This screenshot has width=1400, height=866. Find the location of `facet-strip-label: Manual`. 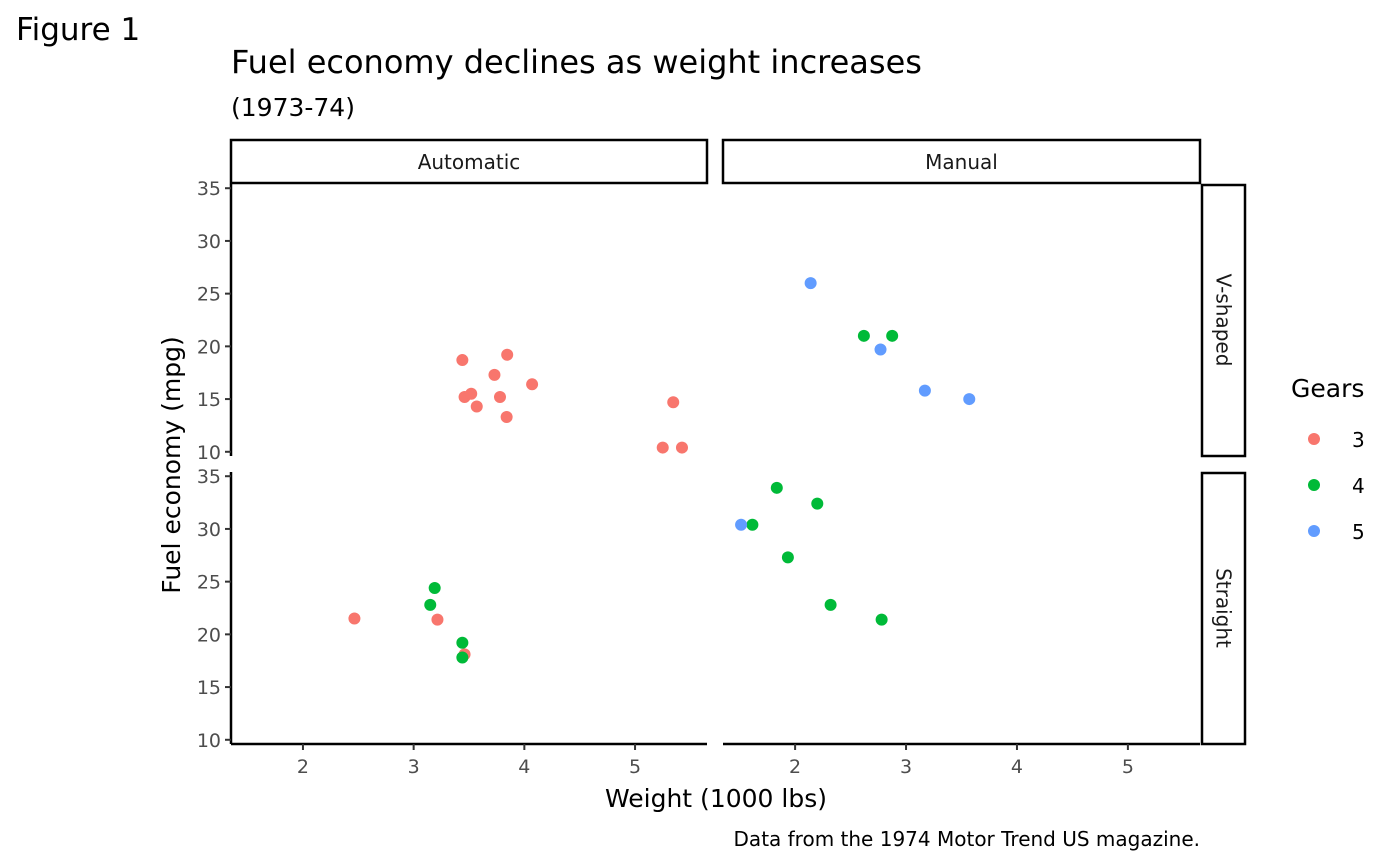

facet-strip-label: Manual is located at coordinates (961, 162).